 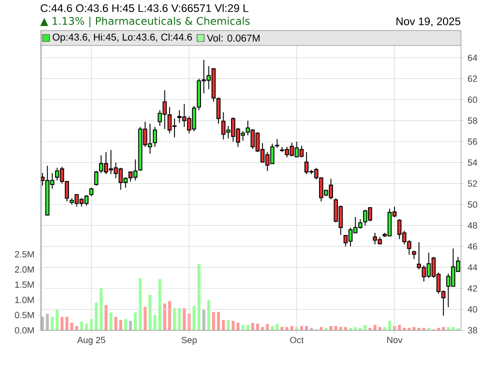 I want to click on y2-tick-label: 0.5M, so click(x=24, y=315).